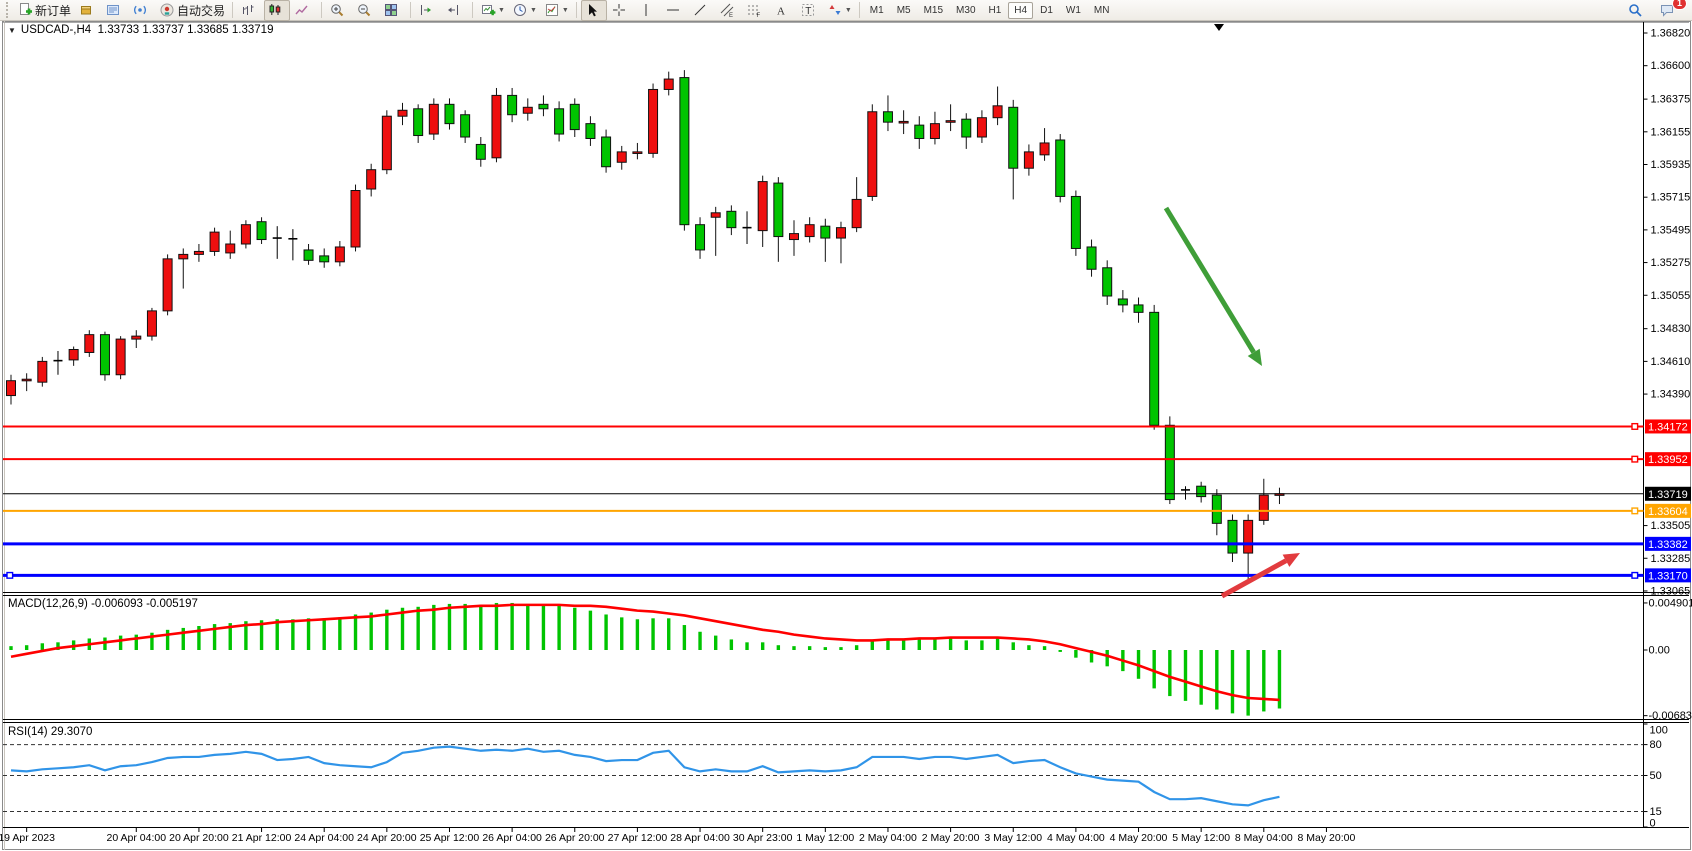  Describe the element at coordinates (1668, 427) in the screenshot. I see `svg-text: 1.34172` at that location.